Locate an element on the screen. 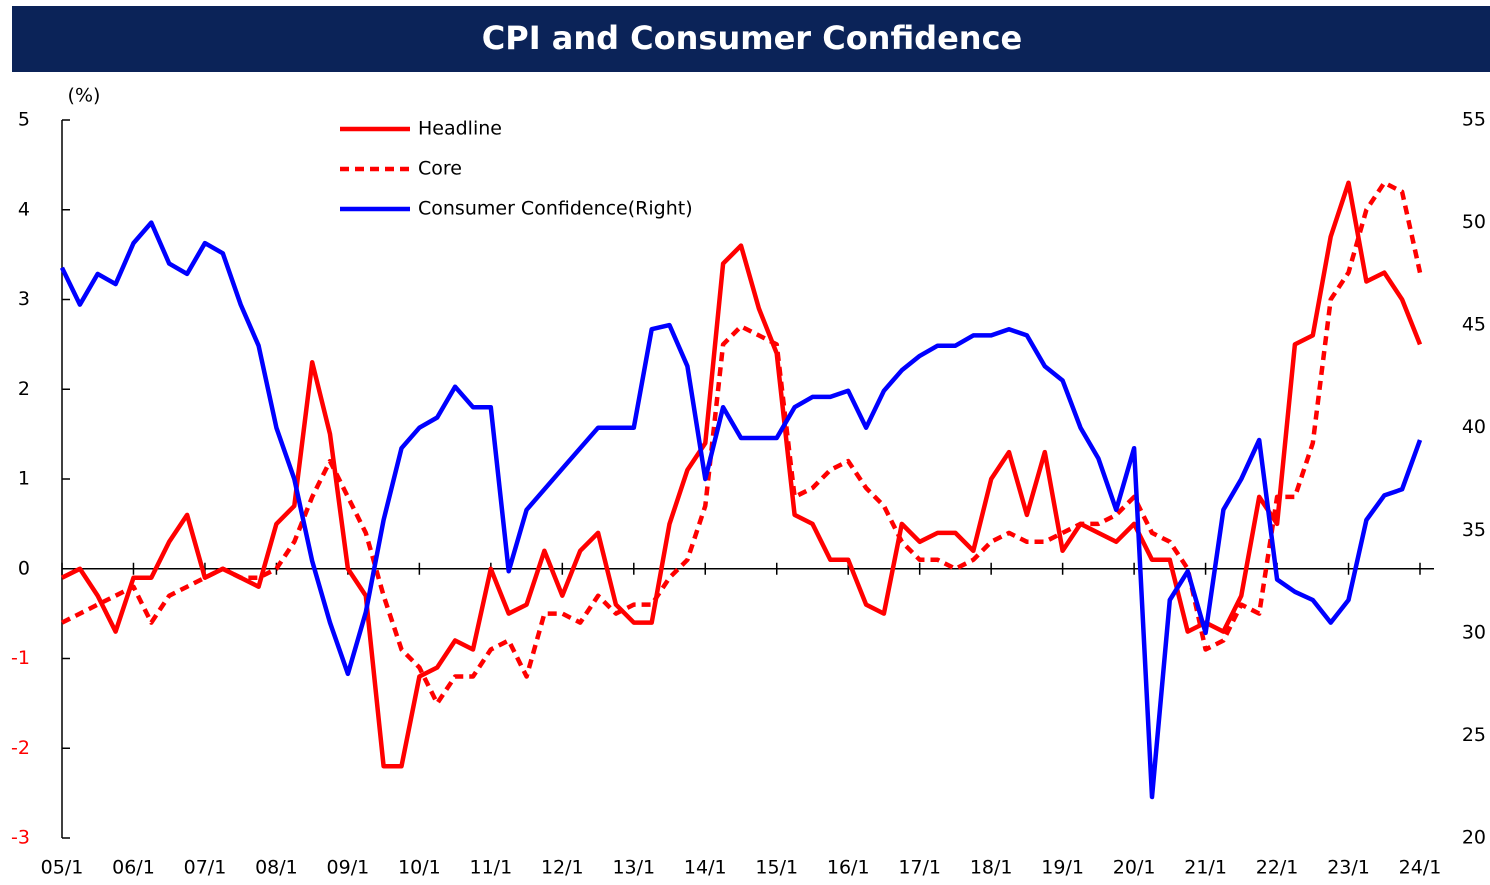  y-tick-label: -2 is located at coordinates (20, 748).